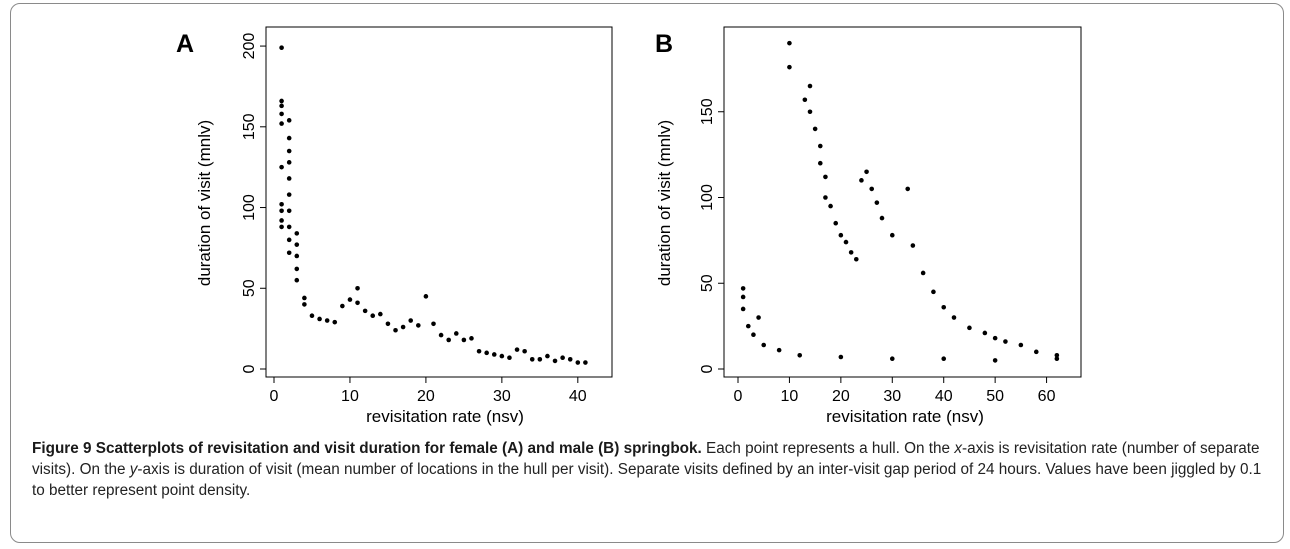 This screenshot has width=1290, height=549. Describe the element at coordinates (828, 448) in the screenshot. I see `caption-text-part: Each point represents a hull. On the` at that location.